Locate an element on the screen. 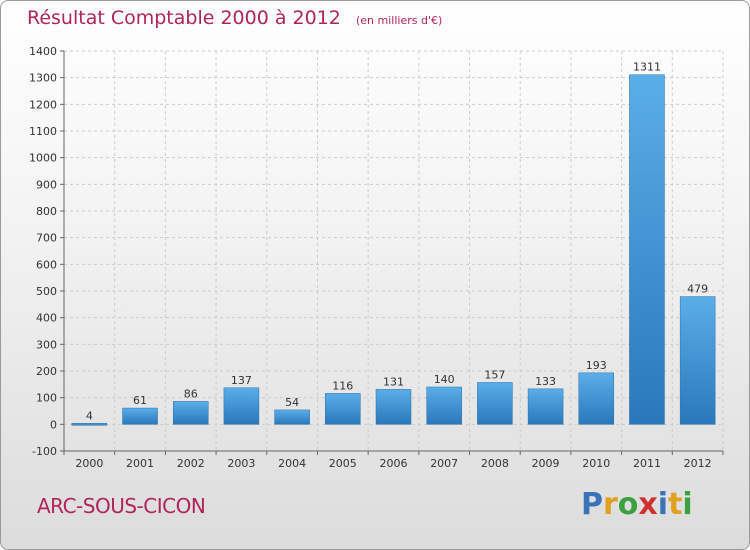 This screenshot has width=750, height=550. bar-value-label: 479 is located at coordinates (697, 289).